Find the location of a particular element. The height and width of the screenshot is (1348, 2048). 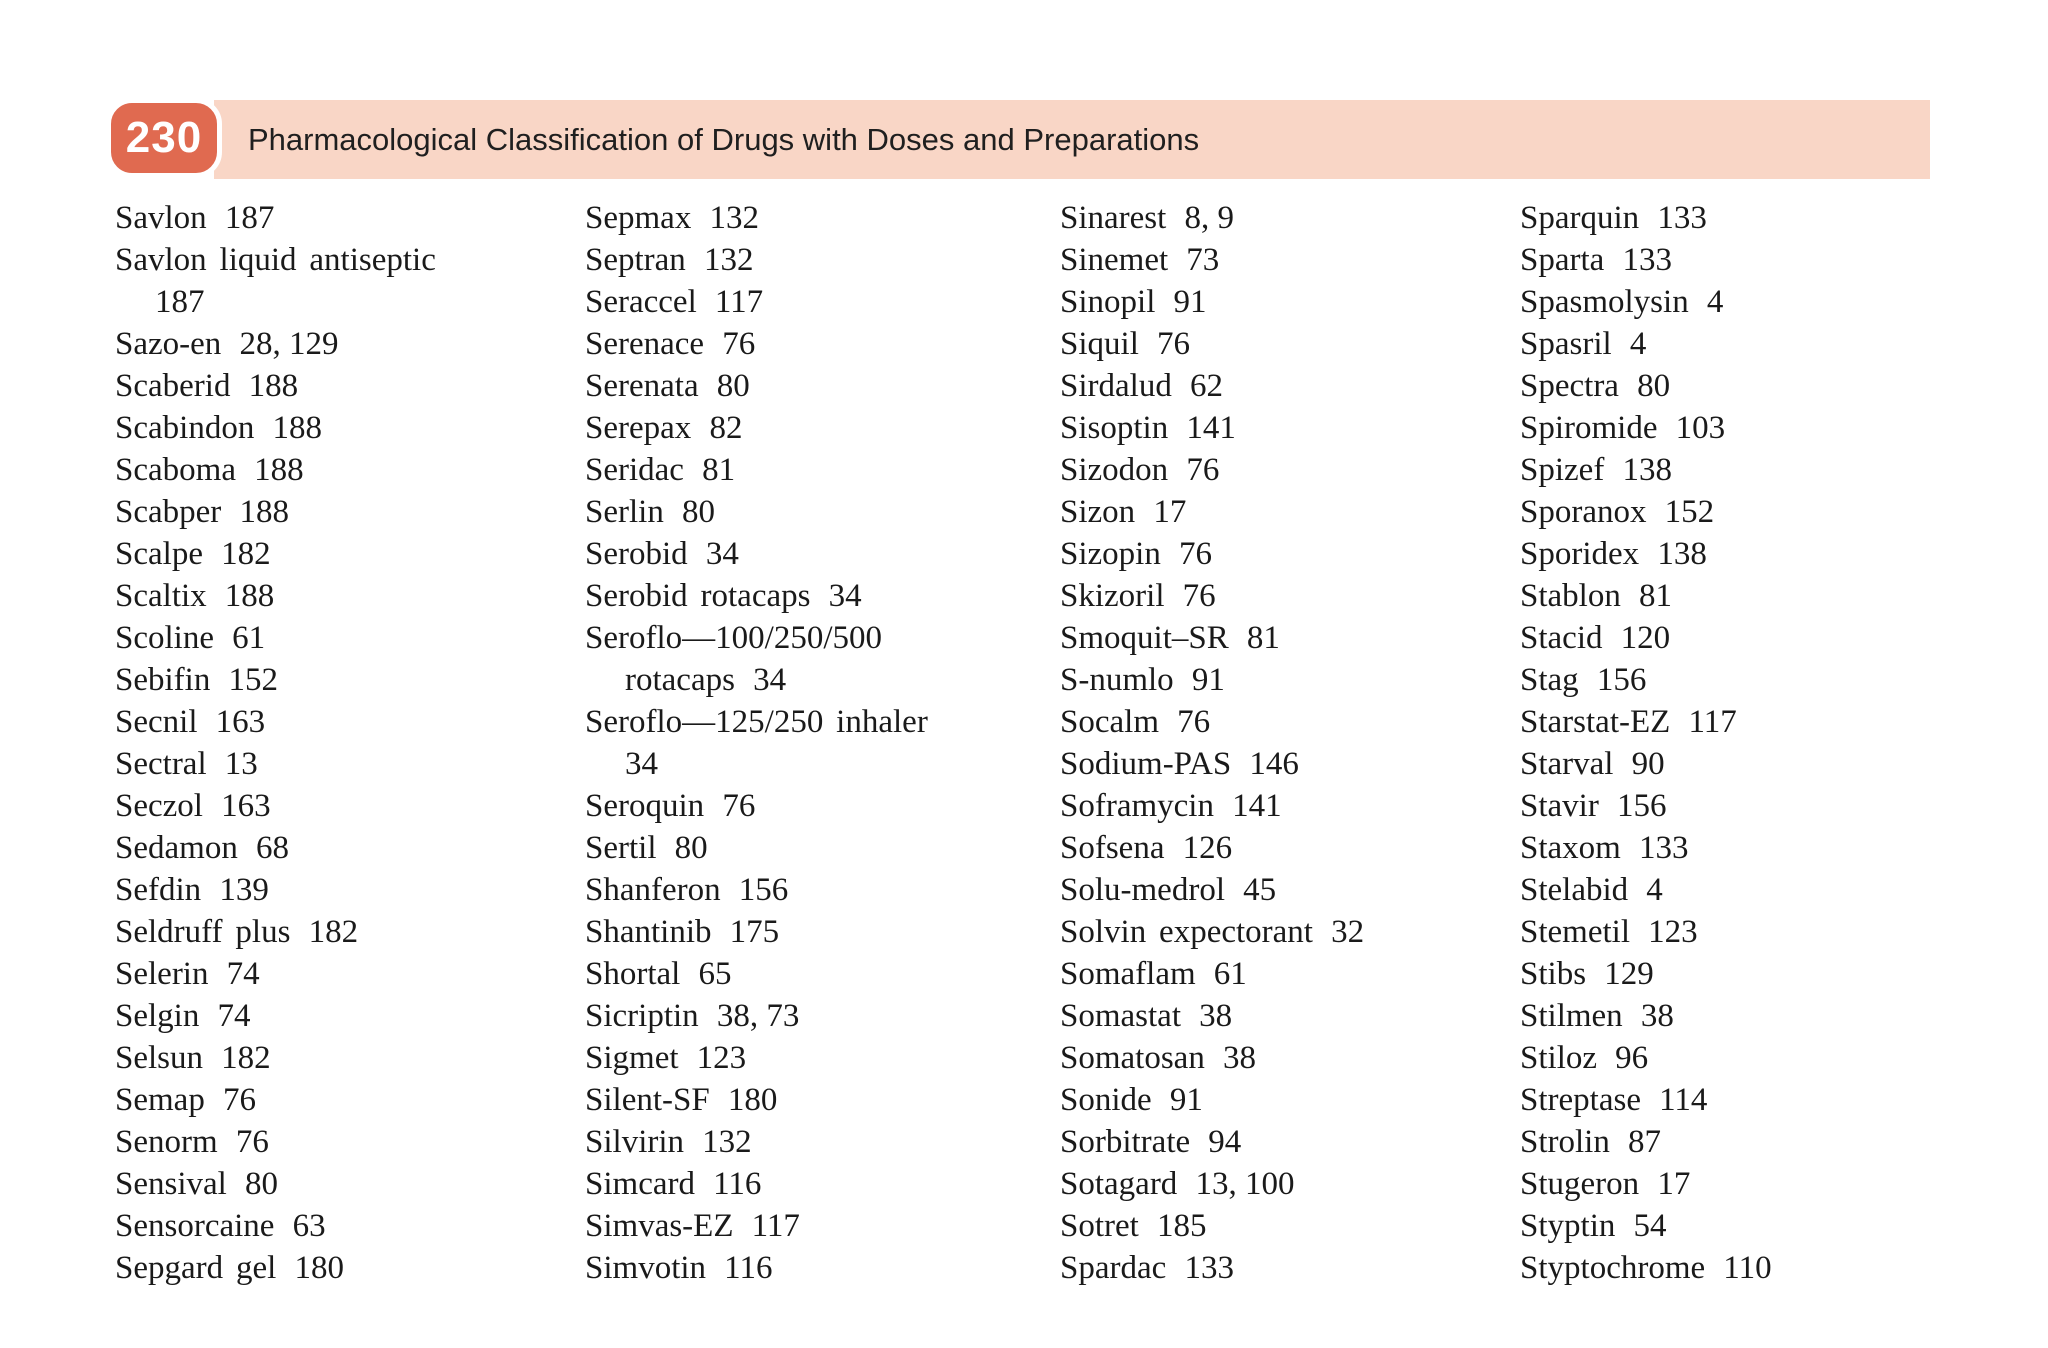

page-ref: 34 is located at coordinates (641, 764).